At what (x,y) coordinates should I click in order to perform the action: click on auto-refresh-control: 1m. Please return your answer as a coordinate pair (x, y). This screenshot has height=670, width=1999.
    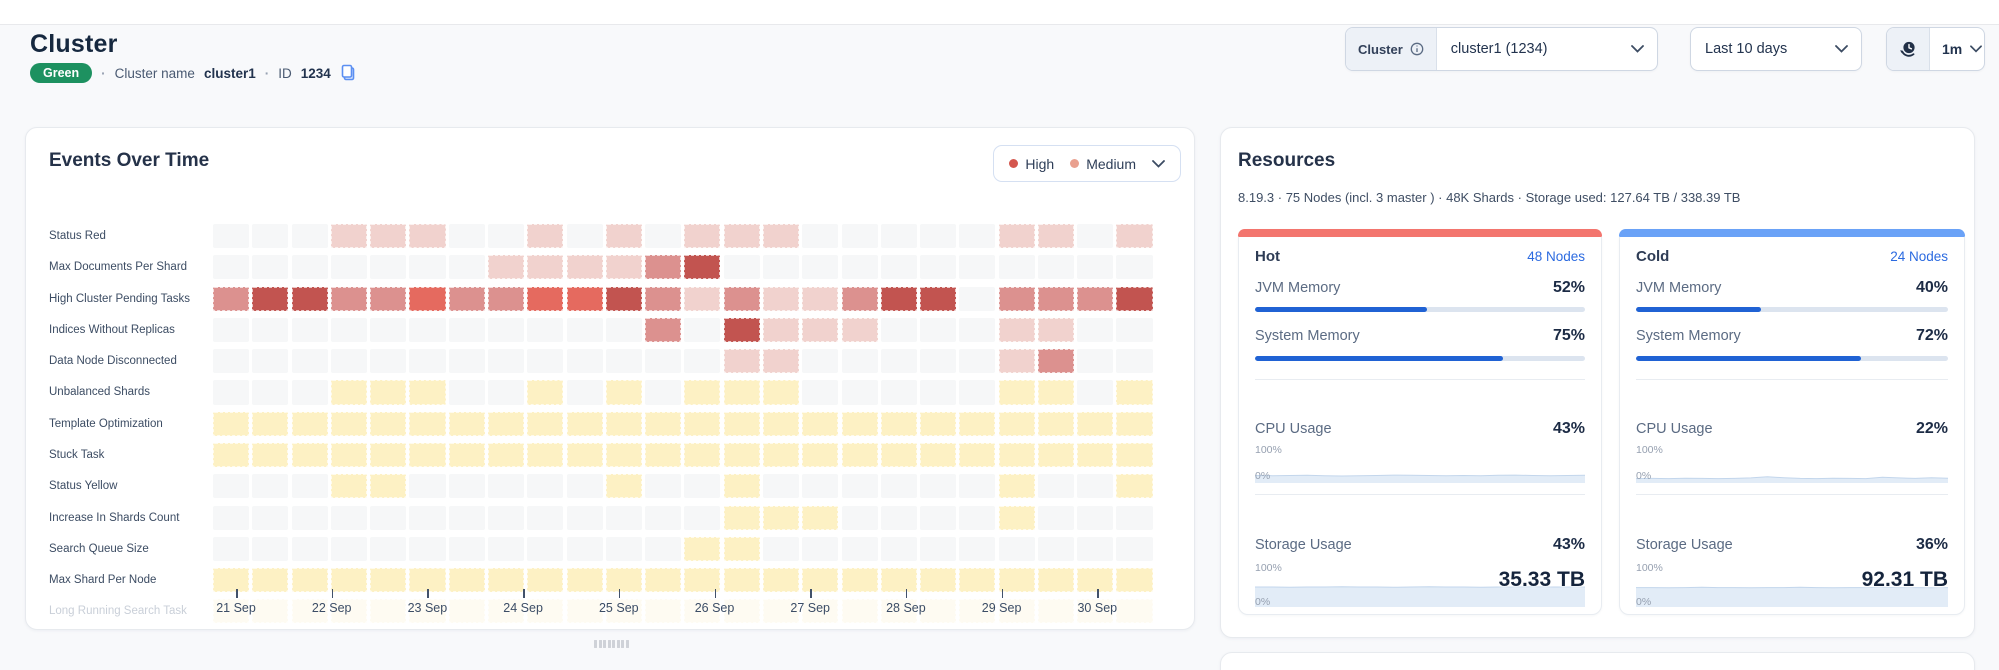
    Looking at the image, I should click on (1935, 49).